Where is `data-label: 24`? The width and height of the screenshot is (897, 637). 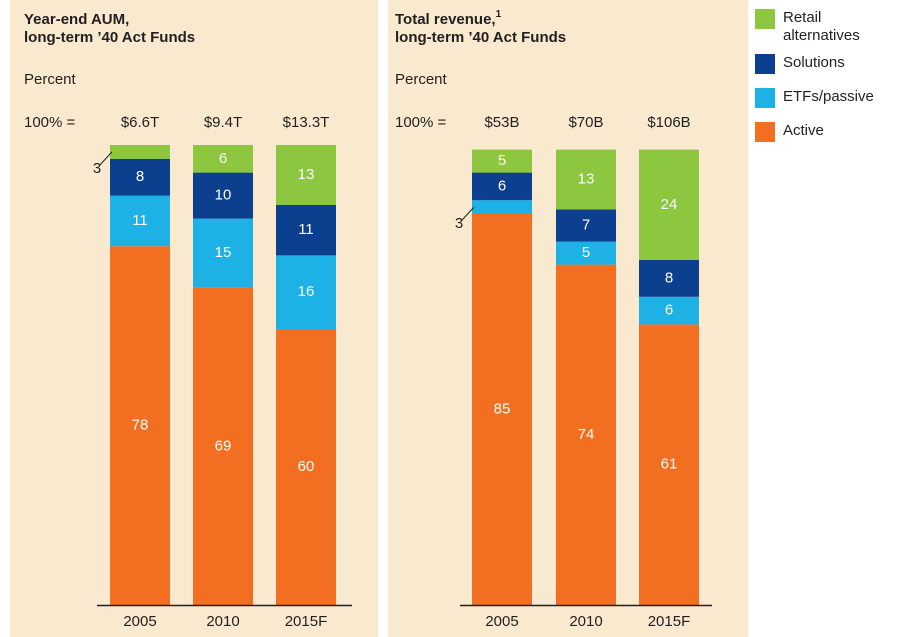 data-label: 24 is located at coordinates (669, 204).